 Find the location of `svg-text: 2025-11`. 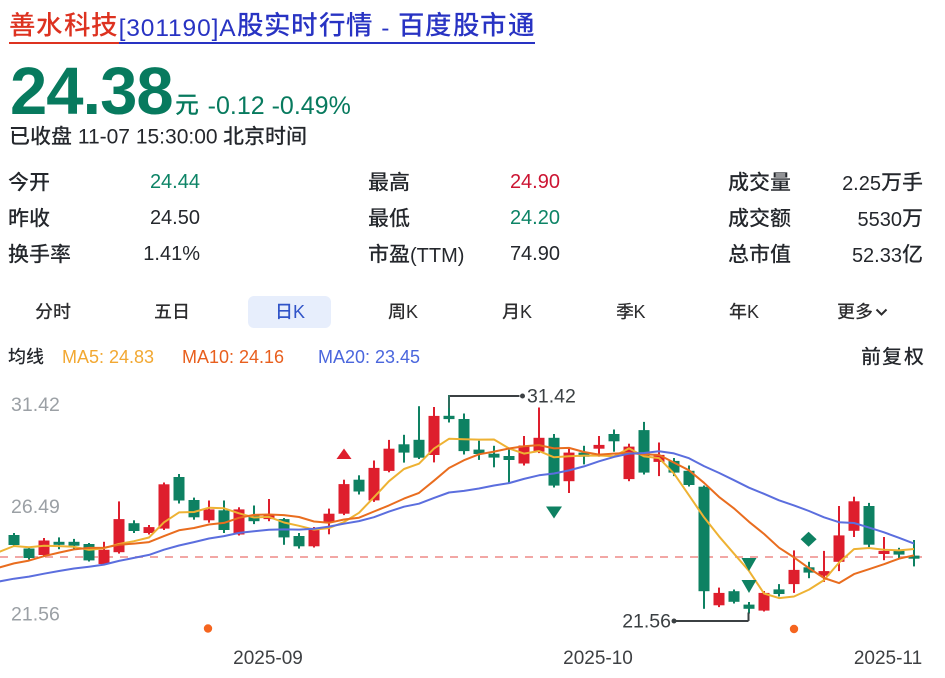

svg-text: 2025-11 is located at coordinates (888, 658).